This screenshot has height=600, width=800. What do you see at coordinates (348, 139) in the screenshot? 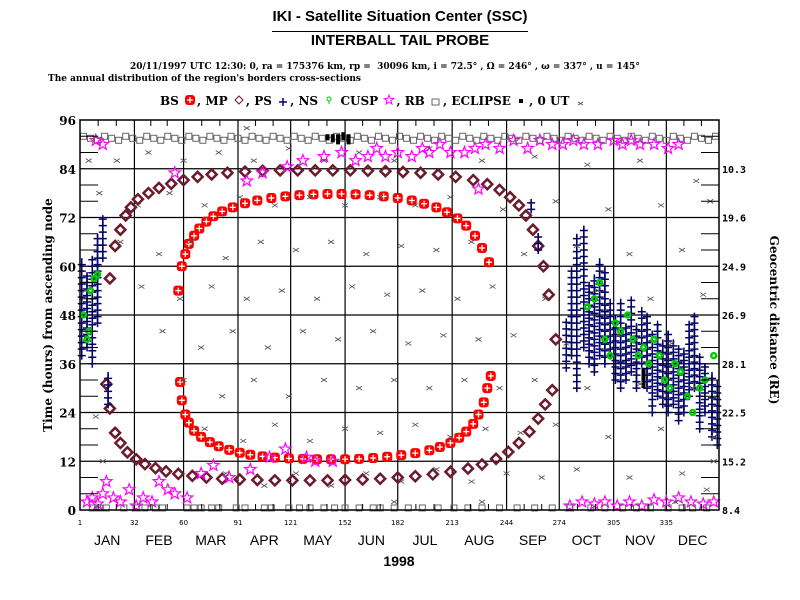
I see `eclipse-mark` at bounding box center [348, 139].